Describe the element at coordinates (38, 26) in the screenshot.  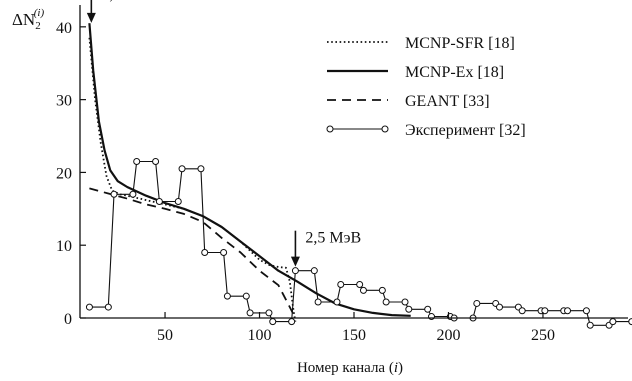
I see `y-axis-label-subscript: 2` at that location.